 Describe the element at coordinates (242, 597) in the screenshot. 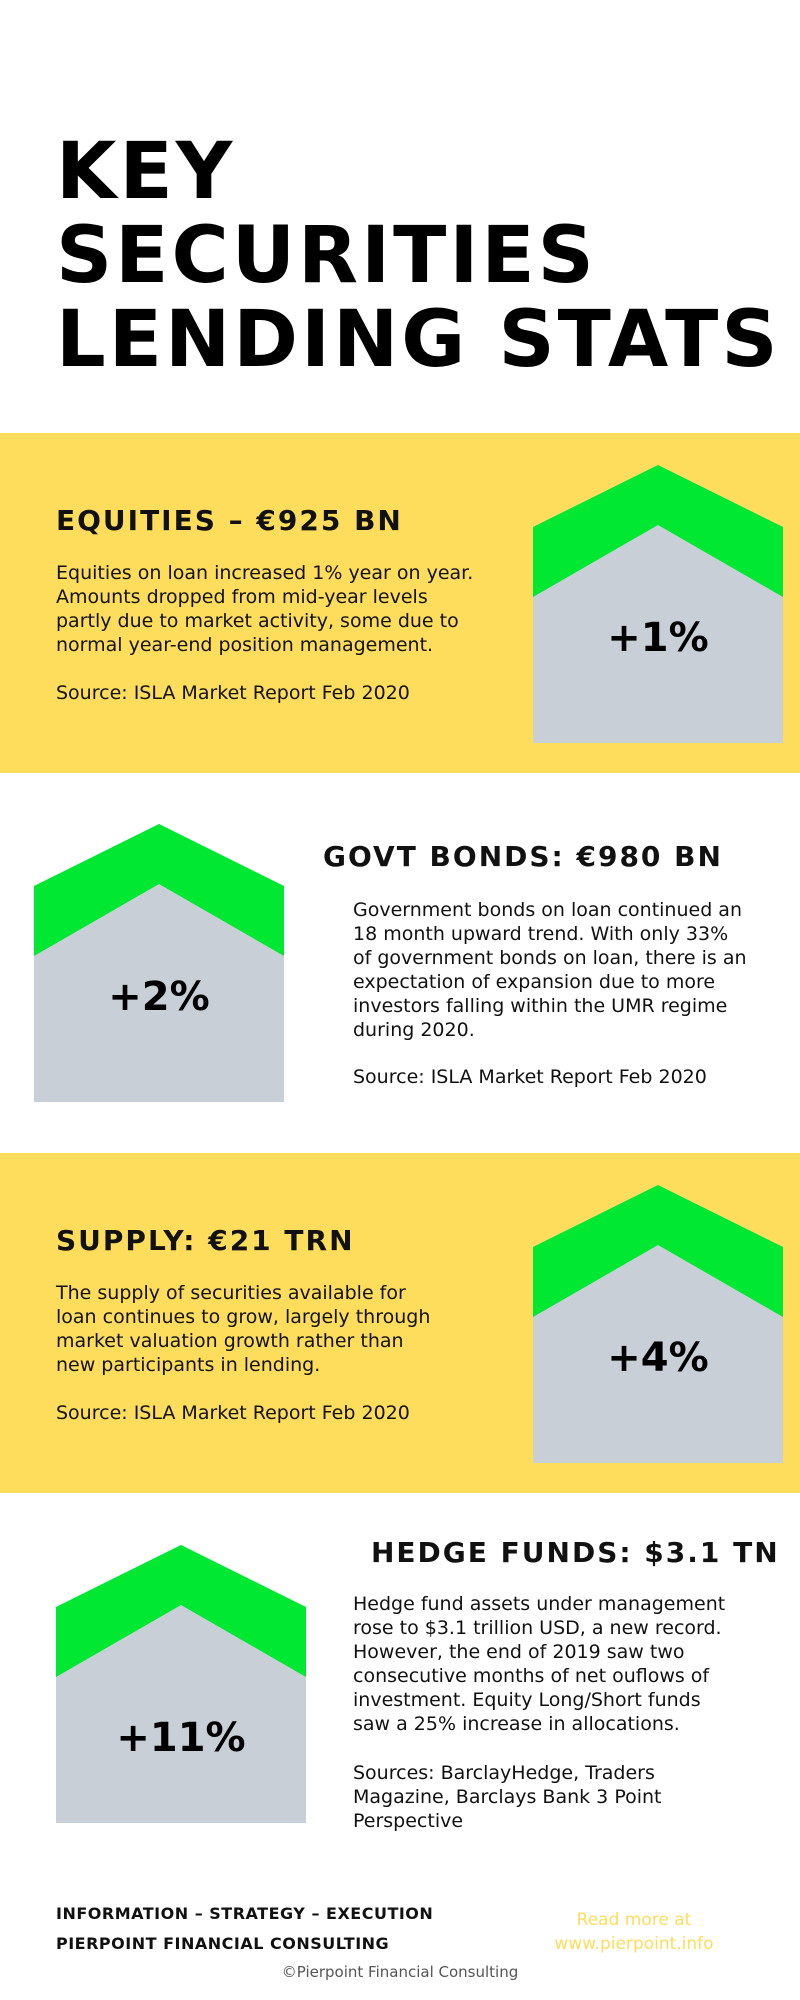

I see `equities-text-line: Amounts dropped from mid-year levels` at that location.